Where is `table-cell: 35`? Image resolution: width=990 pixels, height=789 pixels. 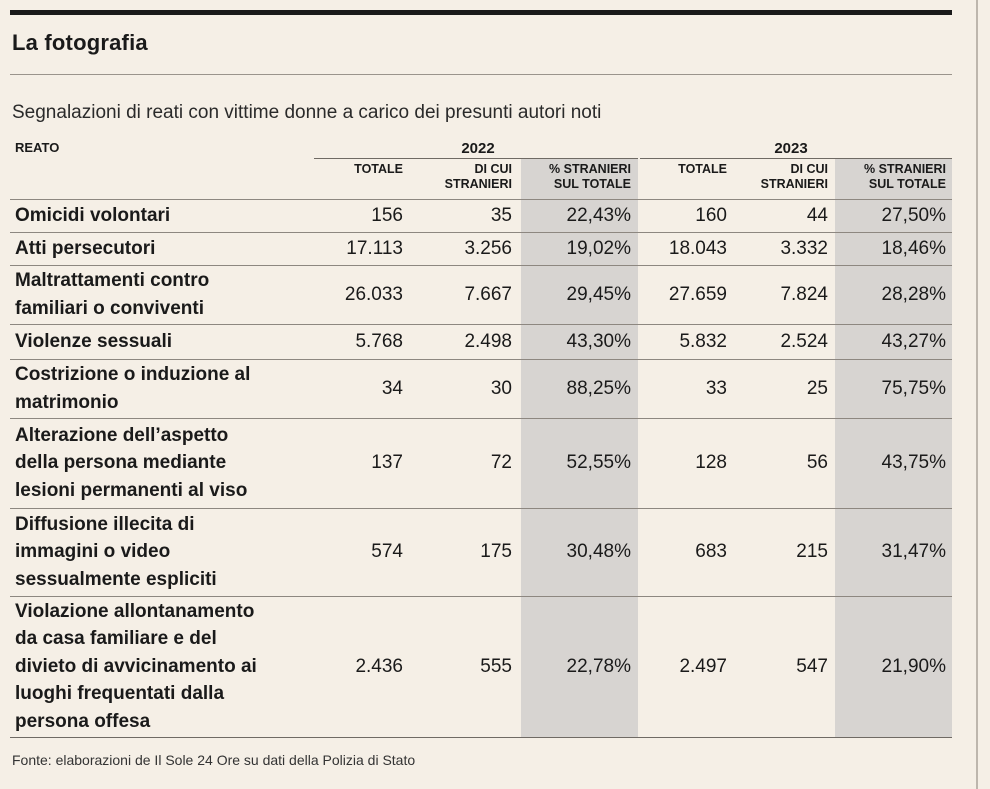
table-cell: 35 is located at coordinates (501, 215).